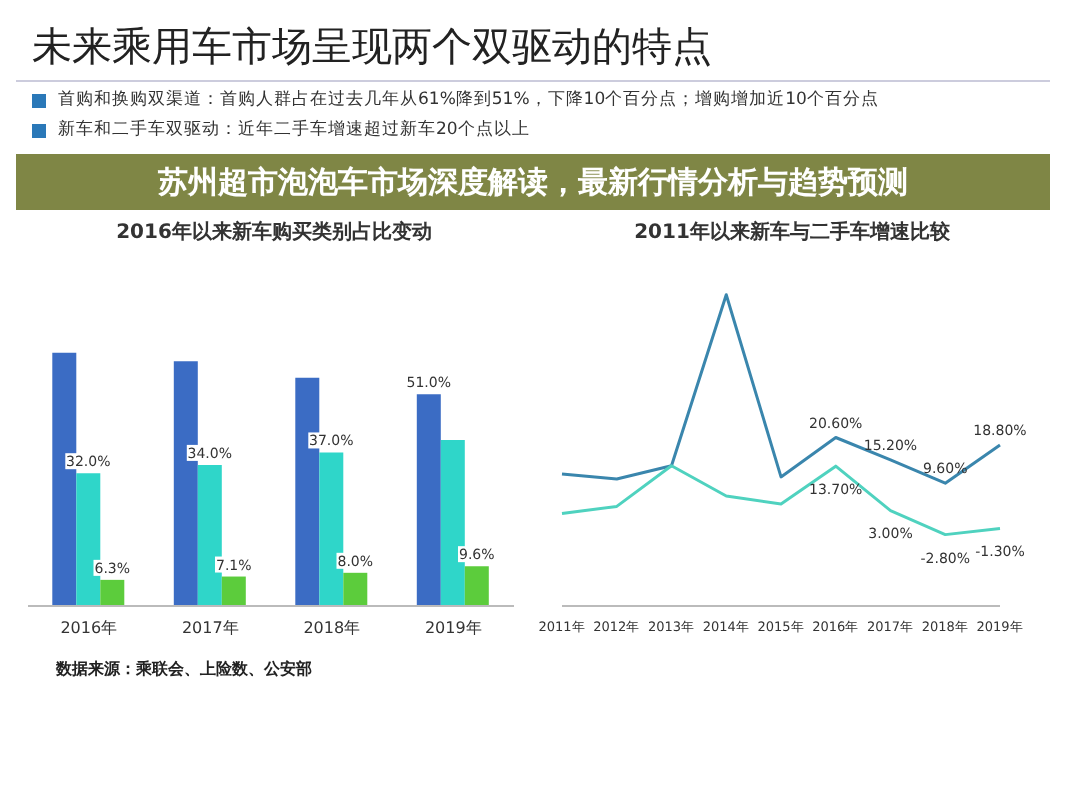 This screenshot has width=1066, height=800. Describe the element at coordinates (89, 628) in the screenshot. I see `x-tick-label: 2016年` at that location.